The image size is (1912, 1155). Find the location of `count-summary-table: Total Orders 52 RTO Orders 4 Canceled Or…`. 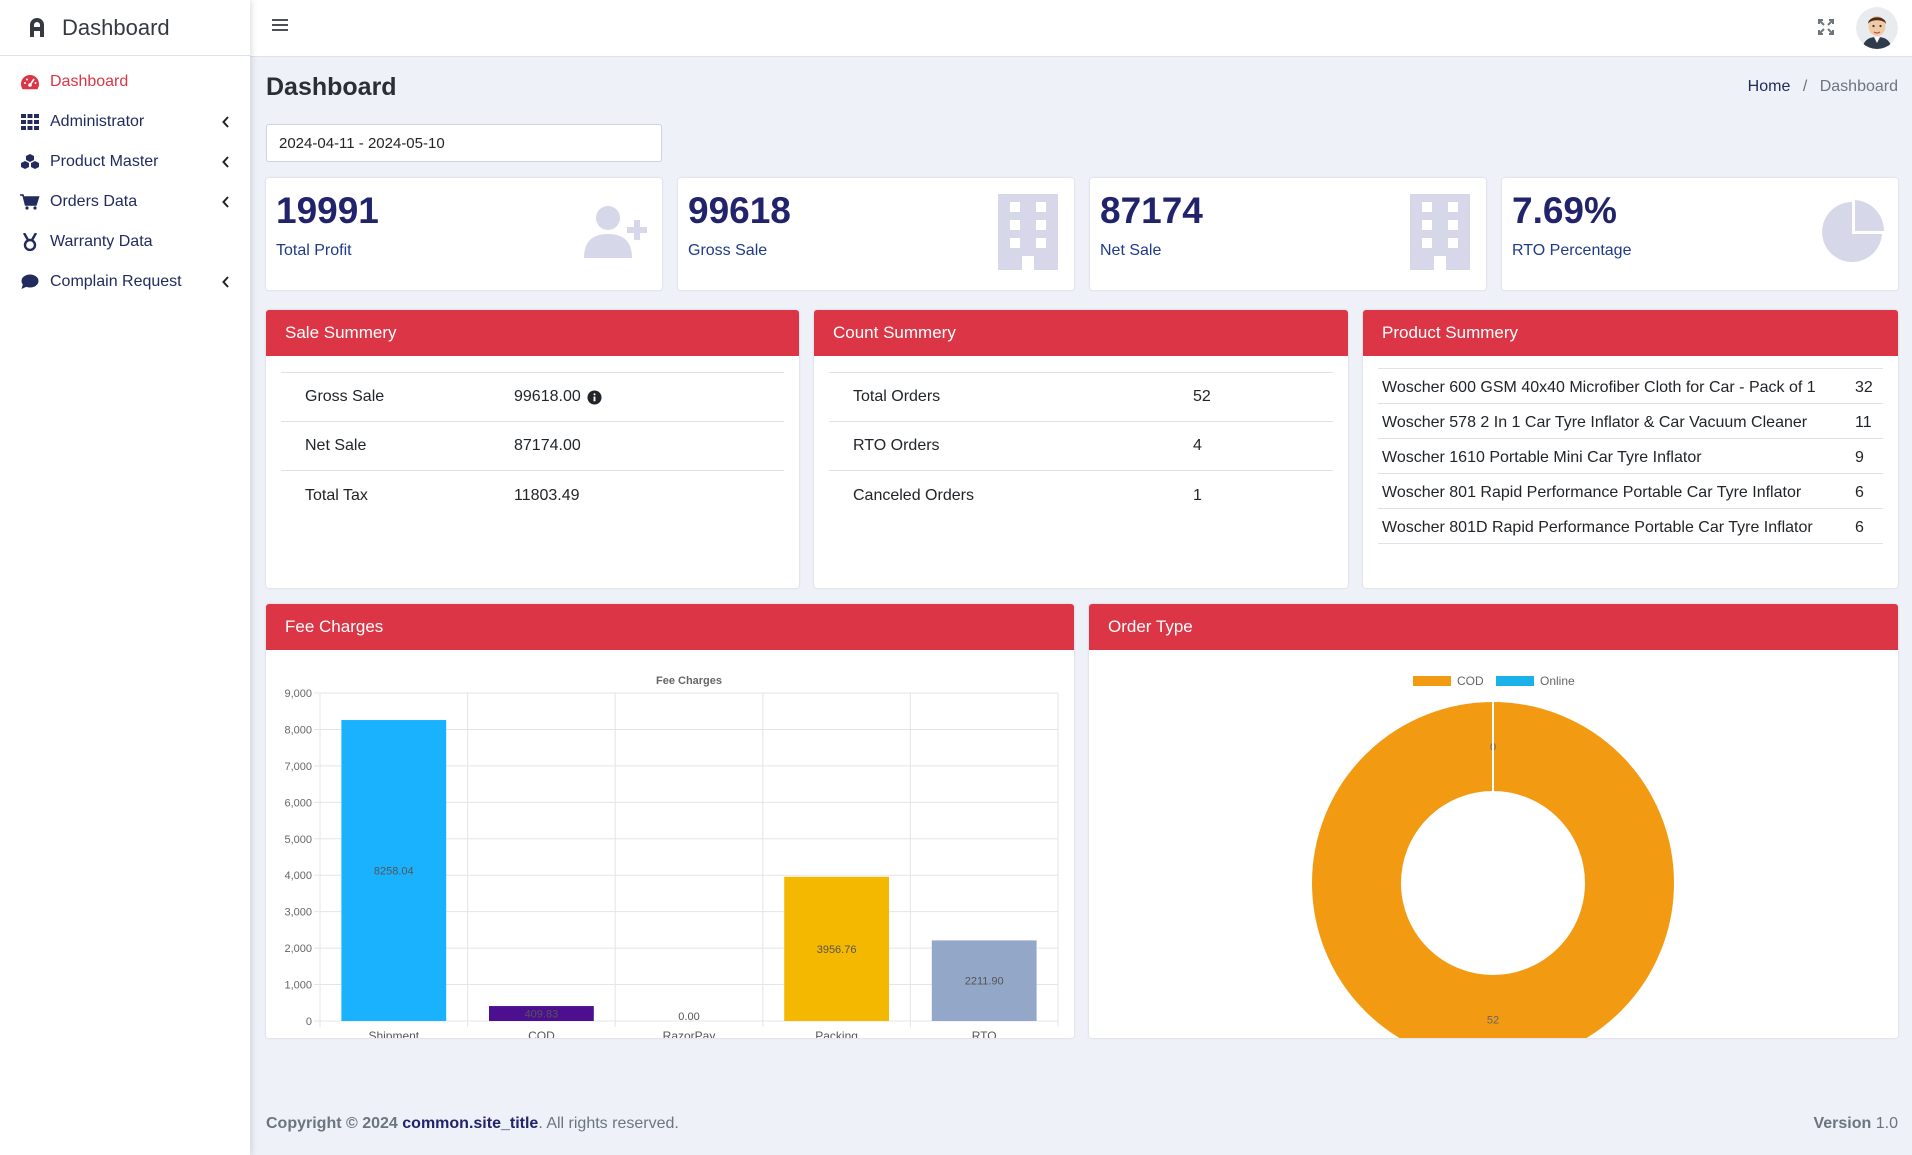

count-summary-table: Total Orders 52 RTO Orders 4 Canceled Or… is located at coordinates (1081, 446).